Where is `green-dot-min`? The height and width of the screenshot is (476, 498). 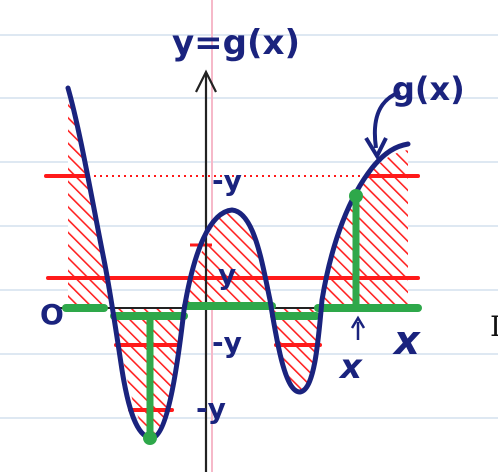
green-dot-min is located at coordinates (150, 438).